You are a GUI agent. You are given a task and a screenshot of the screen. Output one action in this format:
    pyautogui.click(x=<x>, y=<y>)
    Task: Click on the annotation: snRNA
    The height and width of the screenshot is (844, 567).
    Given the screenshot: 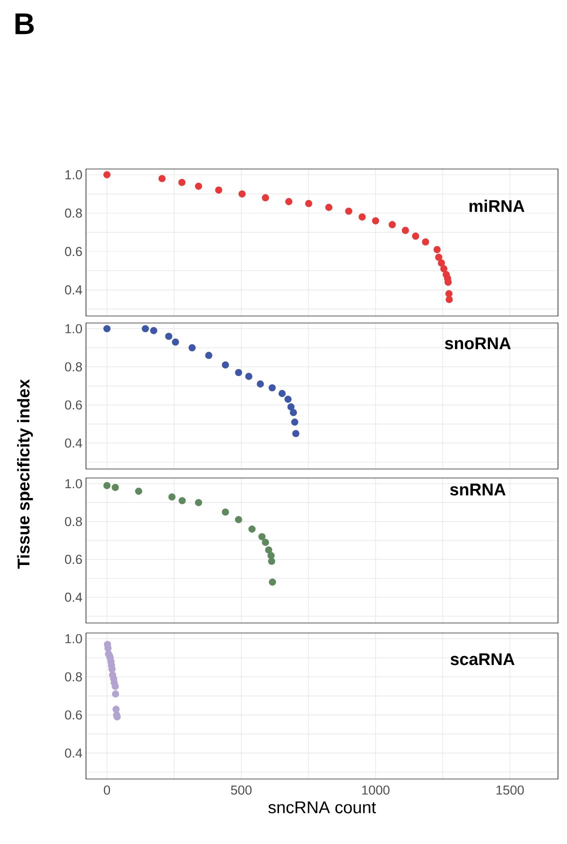 What is the action you would take?
    pyautogui.click(x=478, y=490)
    